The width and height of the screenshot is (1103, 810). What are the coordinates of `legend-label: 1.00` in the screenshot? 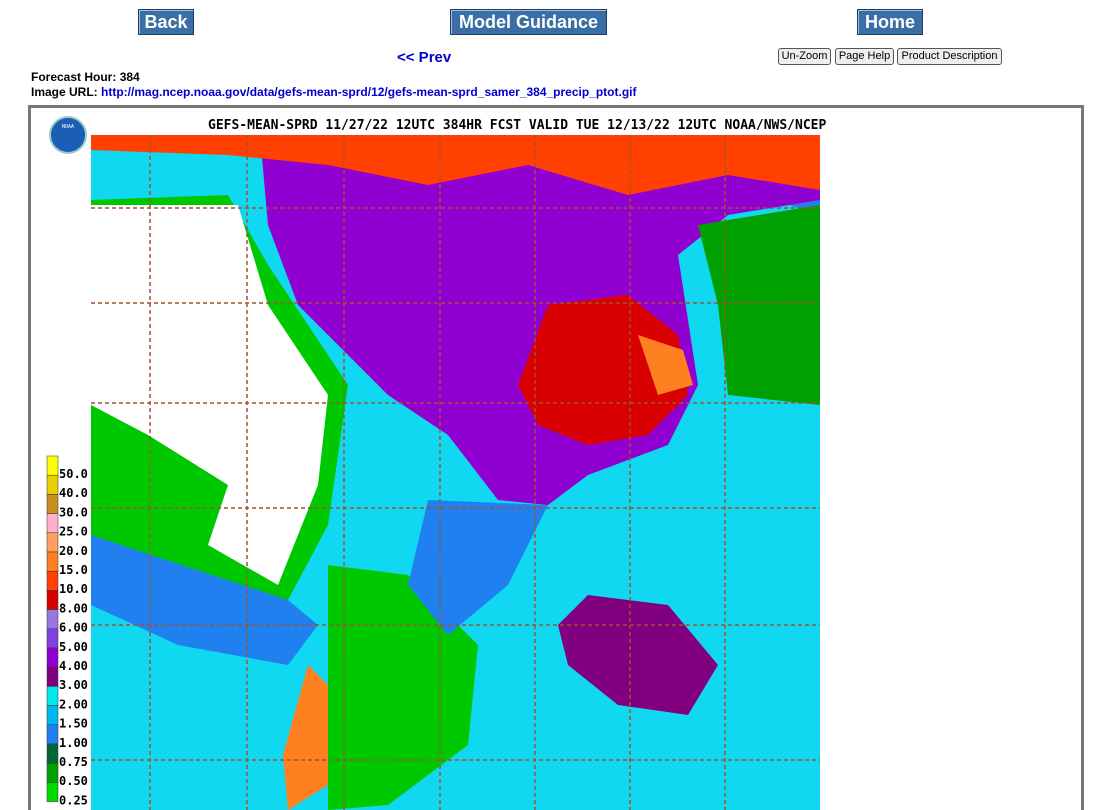 It's located at (73, 743).